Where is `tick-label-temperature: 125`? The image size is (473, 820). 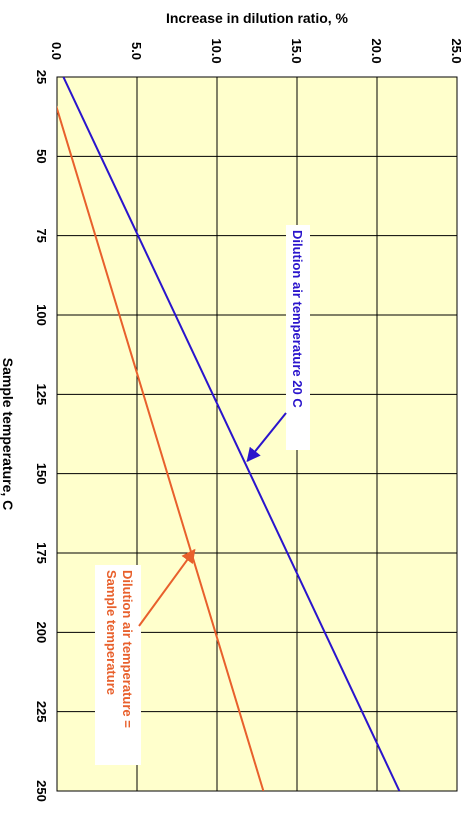
tick-label-temperature: 125 is located at coordinates (41, 394).